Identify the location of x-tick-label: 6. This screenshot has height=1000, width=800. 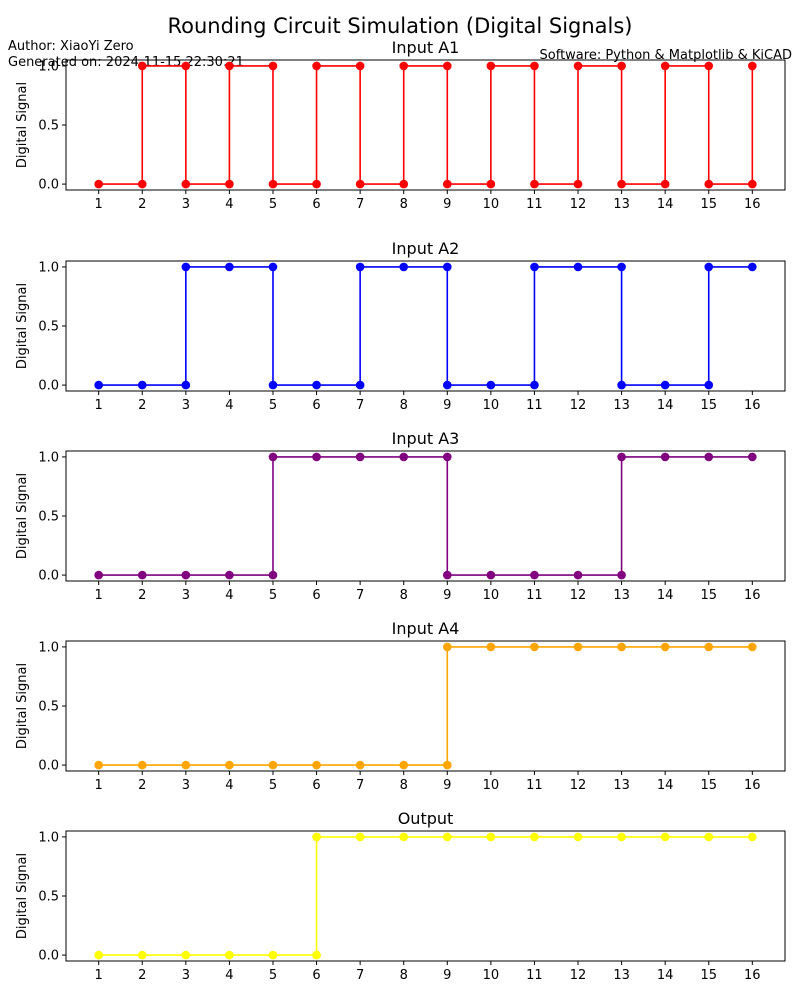
(316, 975).